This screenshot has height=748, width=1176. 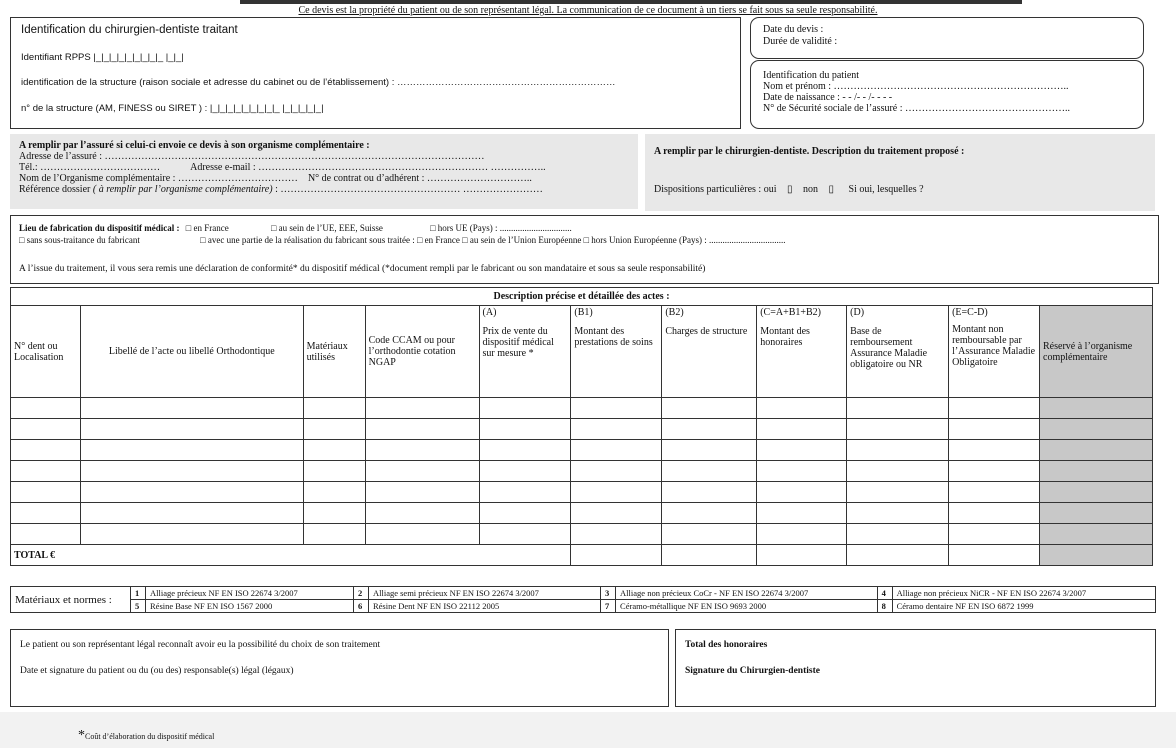 I want to click on patient-birth: Date de naissance : - - /- - /- - - -, so click(x=828, y=97).